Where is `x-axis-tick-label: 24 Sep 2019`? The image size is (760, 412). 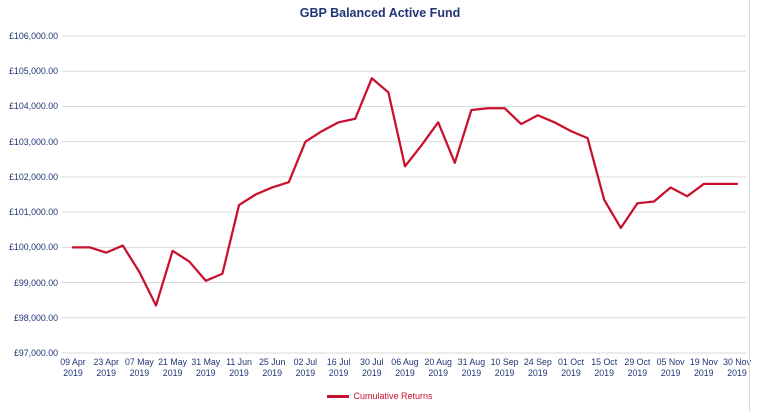 x-axis-tick-label: 24 Sep 2019 is located at coordinates (538, 368).